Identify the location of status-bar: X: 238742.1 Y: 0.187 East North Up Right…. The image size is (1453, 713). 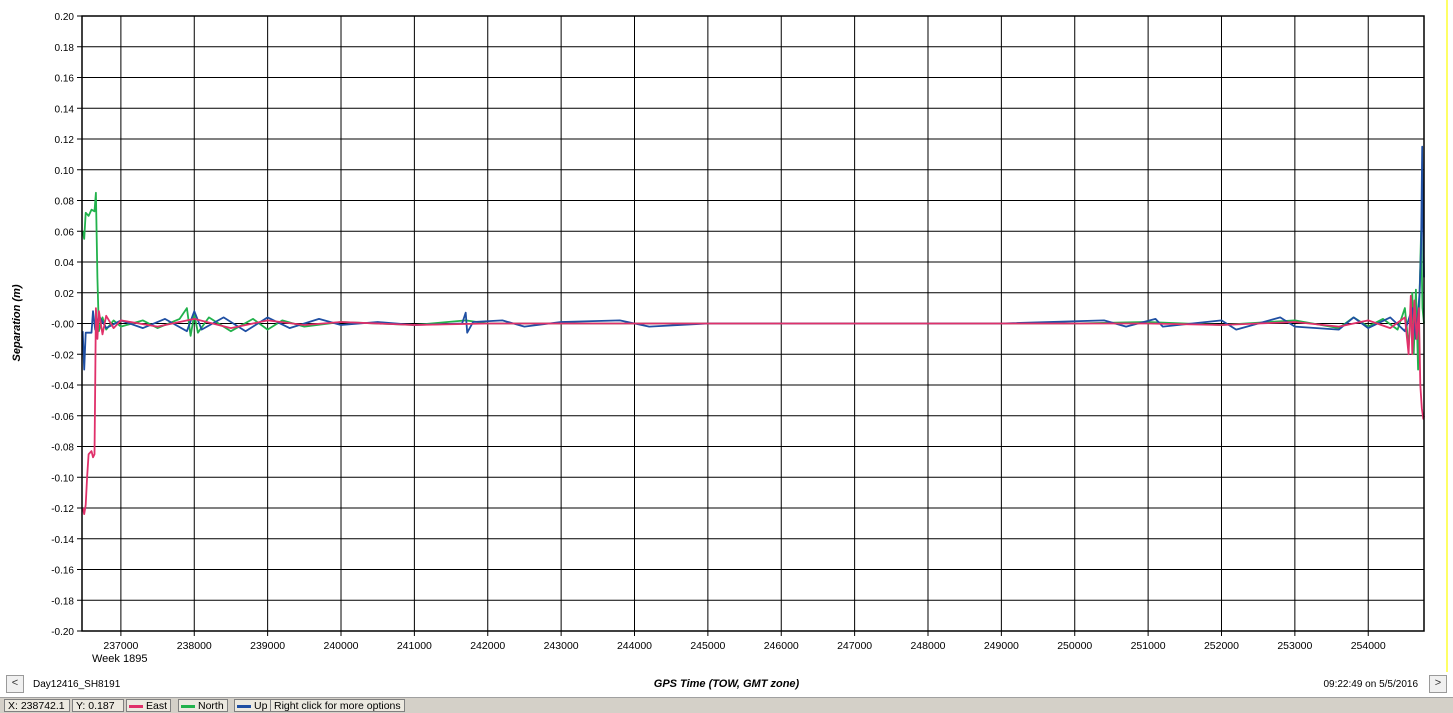
(726, 705).